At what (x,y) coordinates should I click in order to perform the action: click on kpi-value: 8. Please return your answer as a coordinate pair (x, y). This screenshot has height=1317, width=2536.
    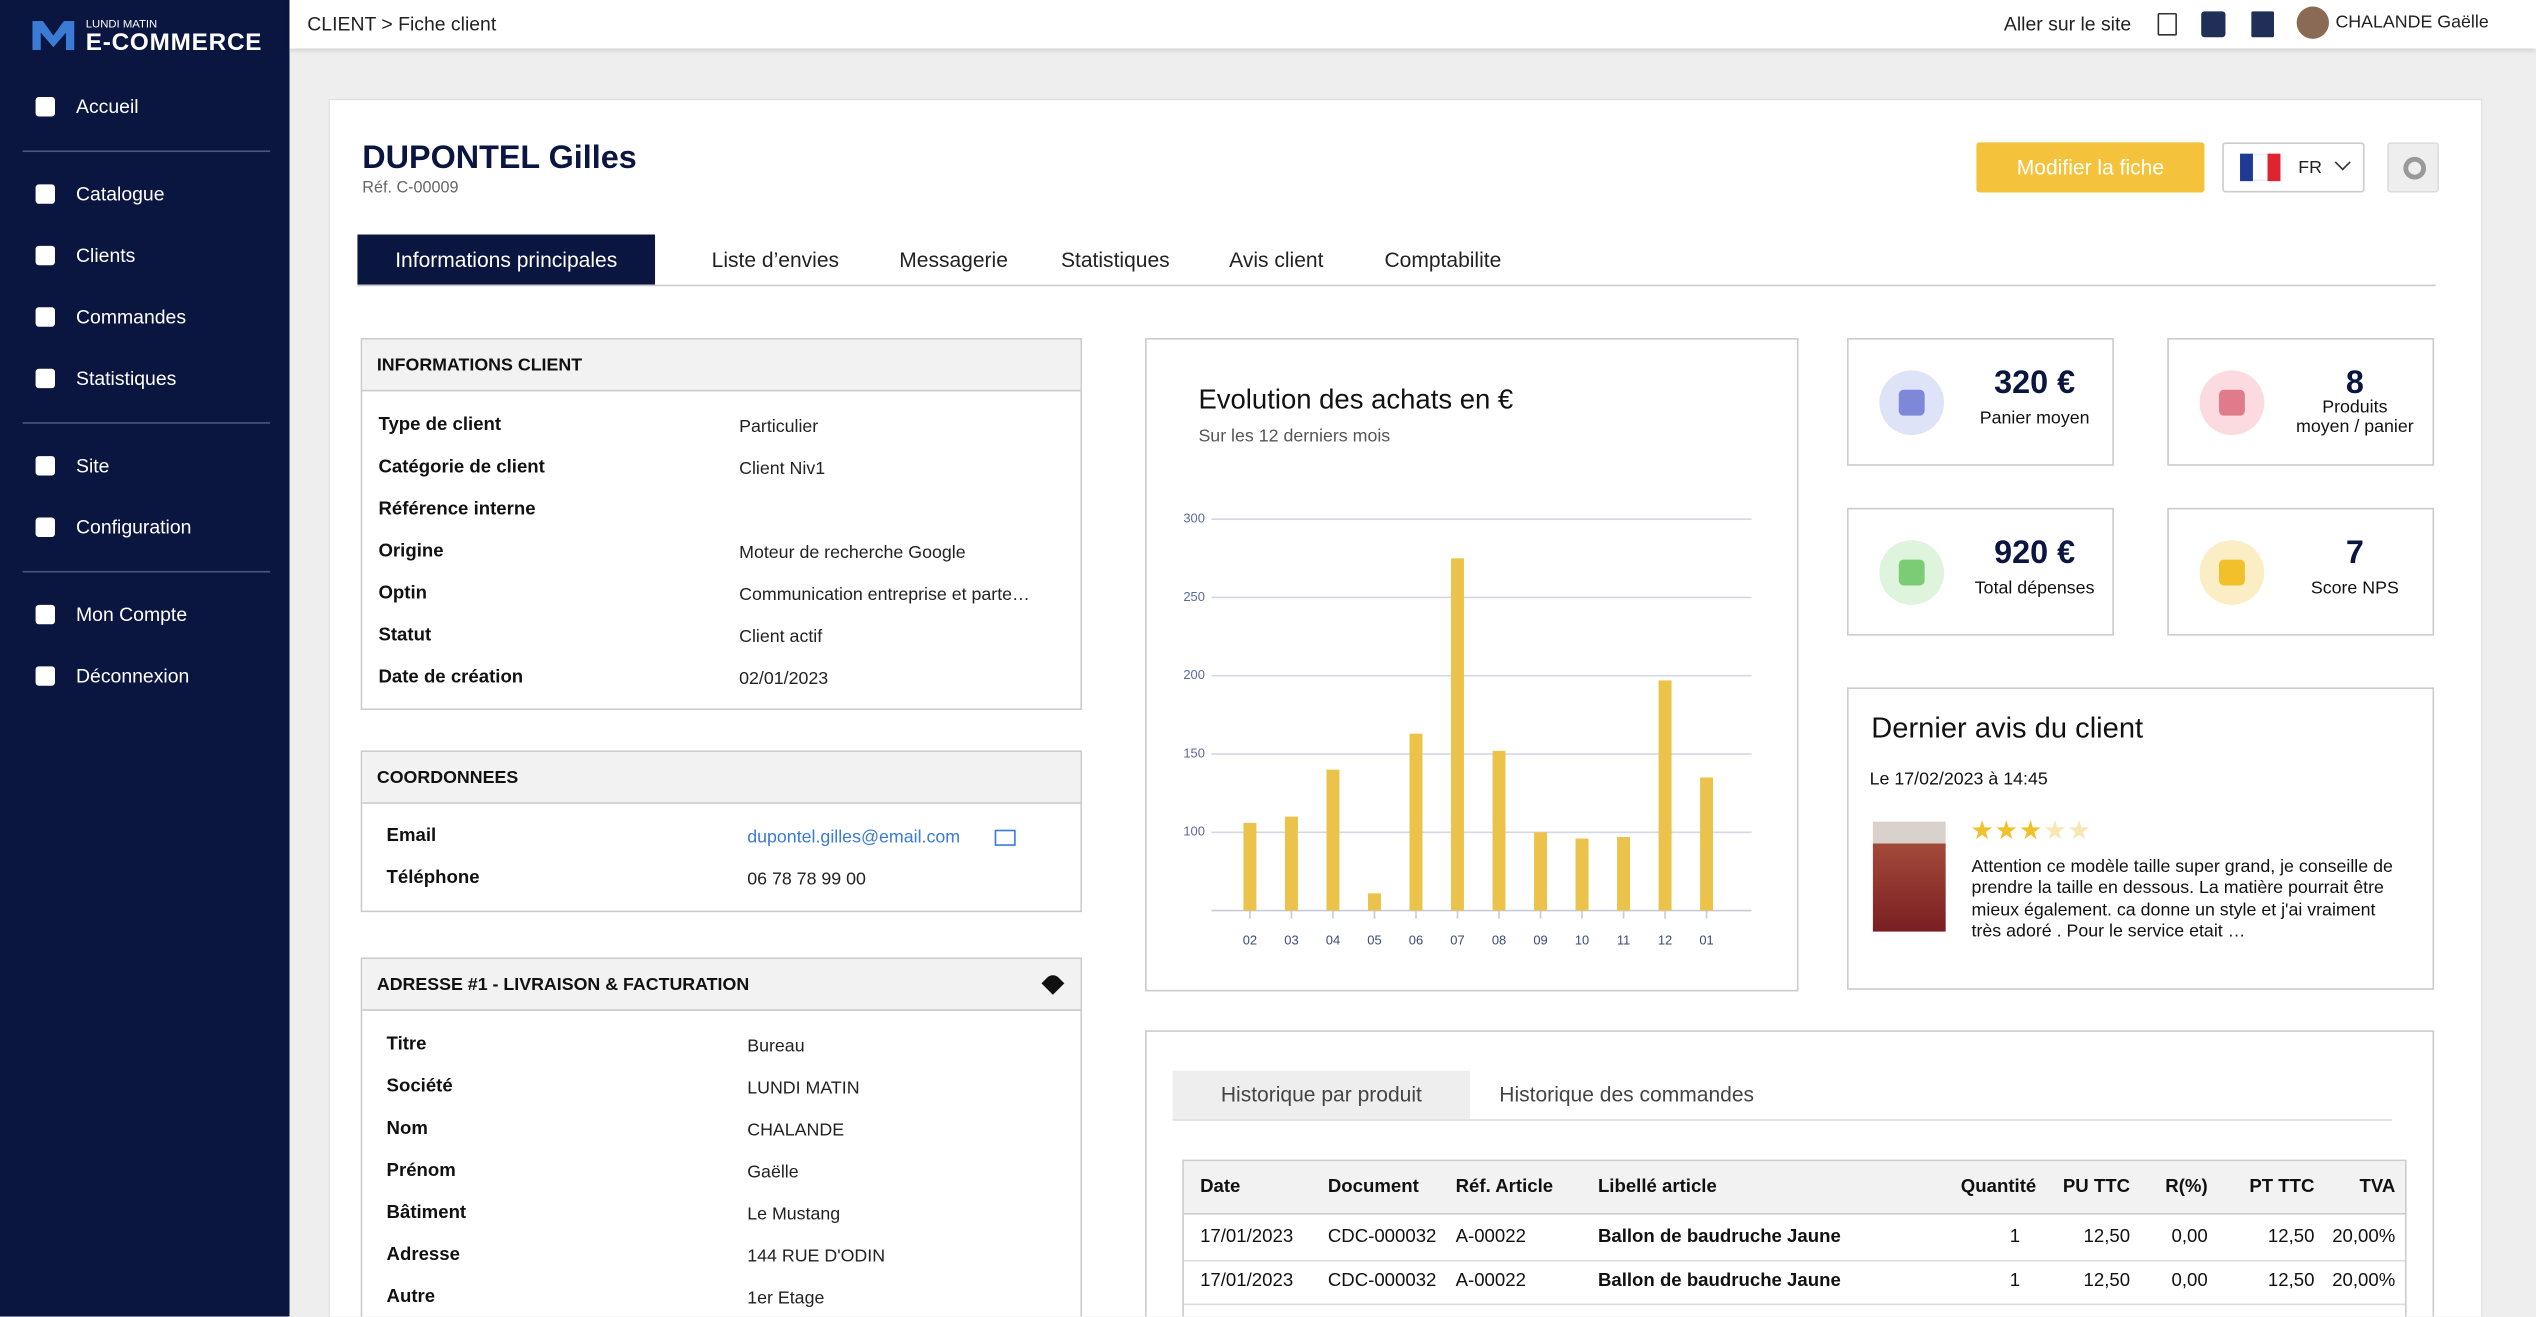
    Looking at the image, I should click on (2354, 383).